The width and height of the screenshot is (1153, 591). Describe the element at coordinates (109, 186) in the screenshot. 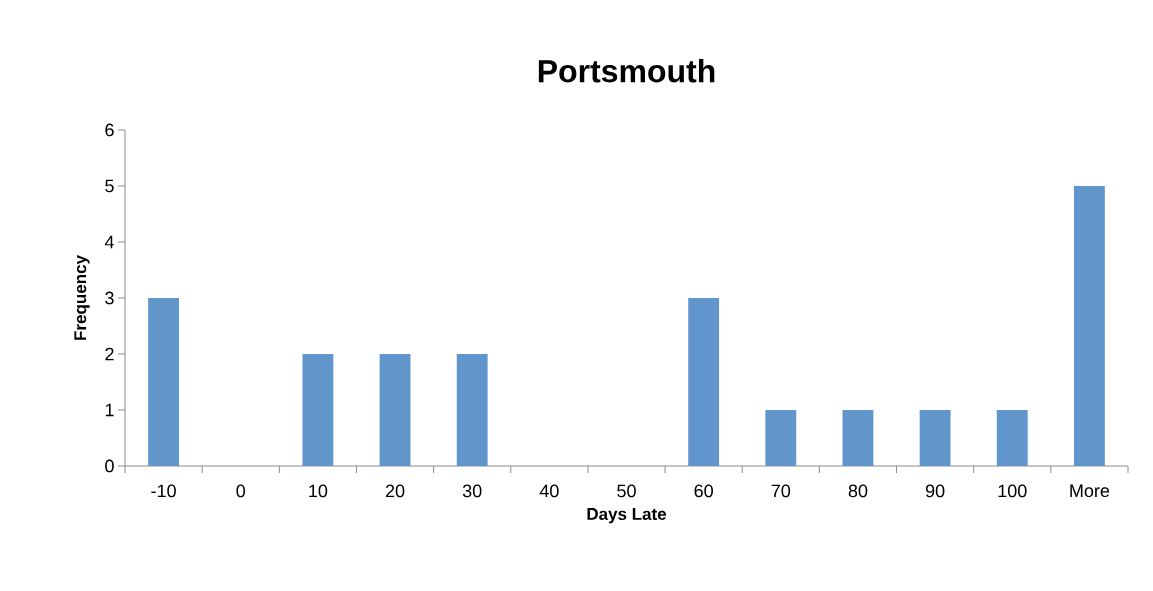

I see `y-tick-label: 5` at that location.